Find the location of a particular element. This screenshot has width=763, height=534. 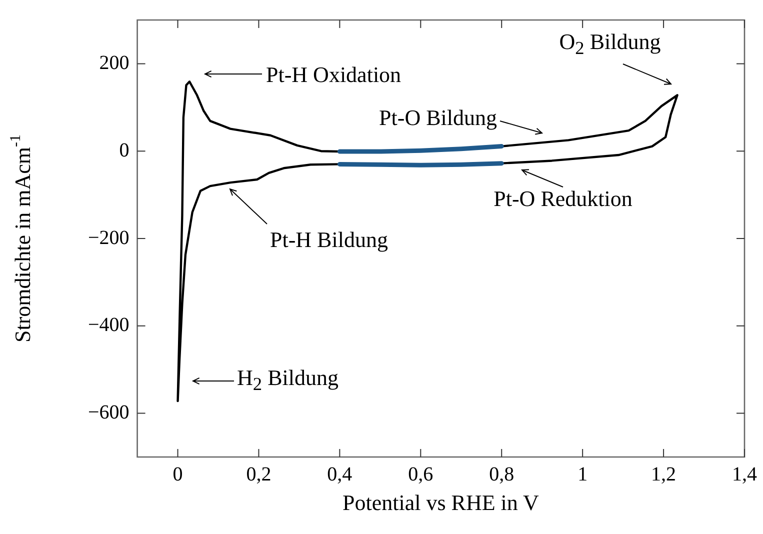

y-axis-title: Stromdichte in mAcm-1 is located at coordinates (21, 238).